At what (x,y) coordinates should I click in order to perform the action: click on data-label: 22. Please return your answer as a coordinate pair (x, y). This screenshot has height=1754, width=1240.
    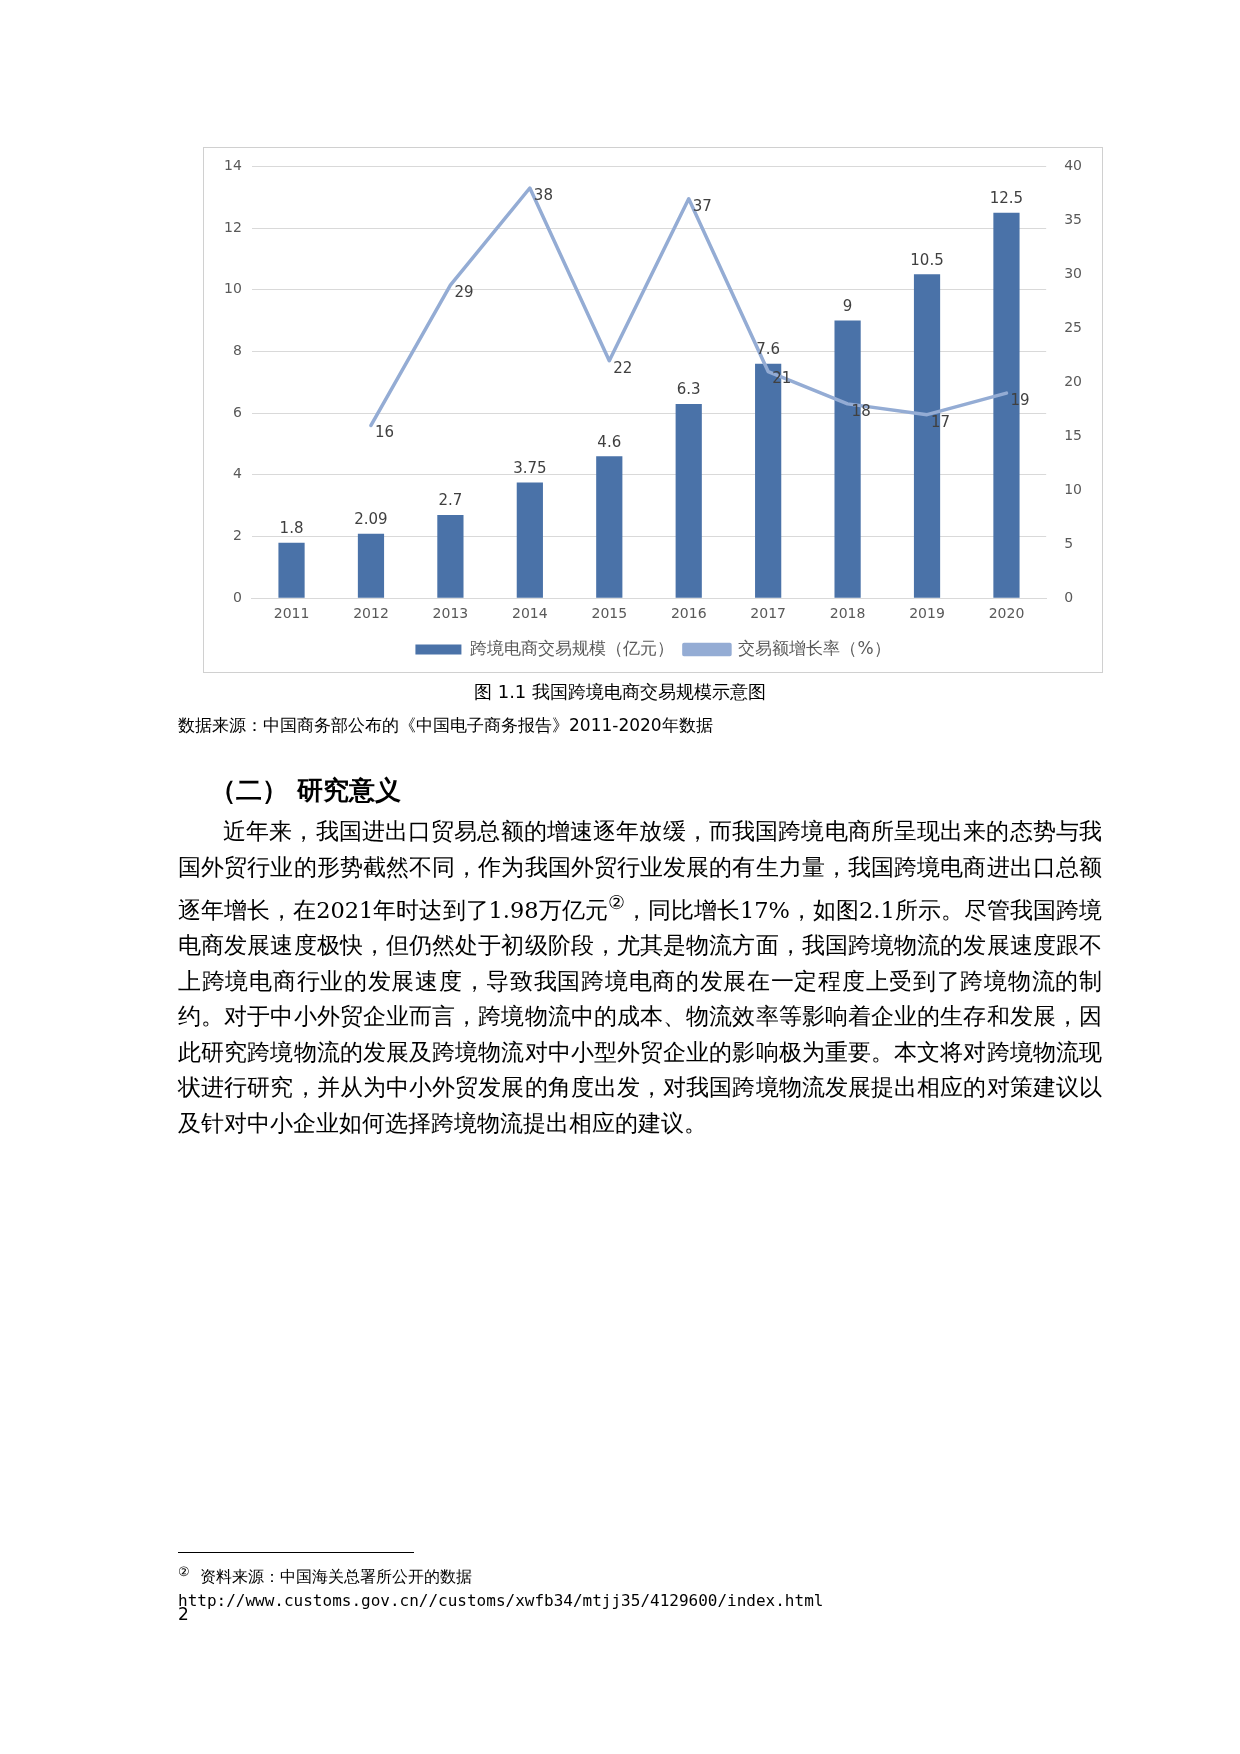
    Looking at the image, I should click on (623, 367).